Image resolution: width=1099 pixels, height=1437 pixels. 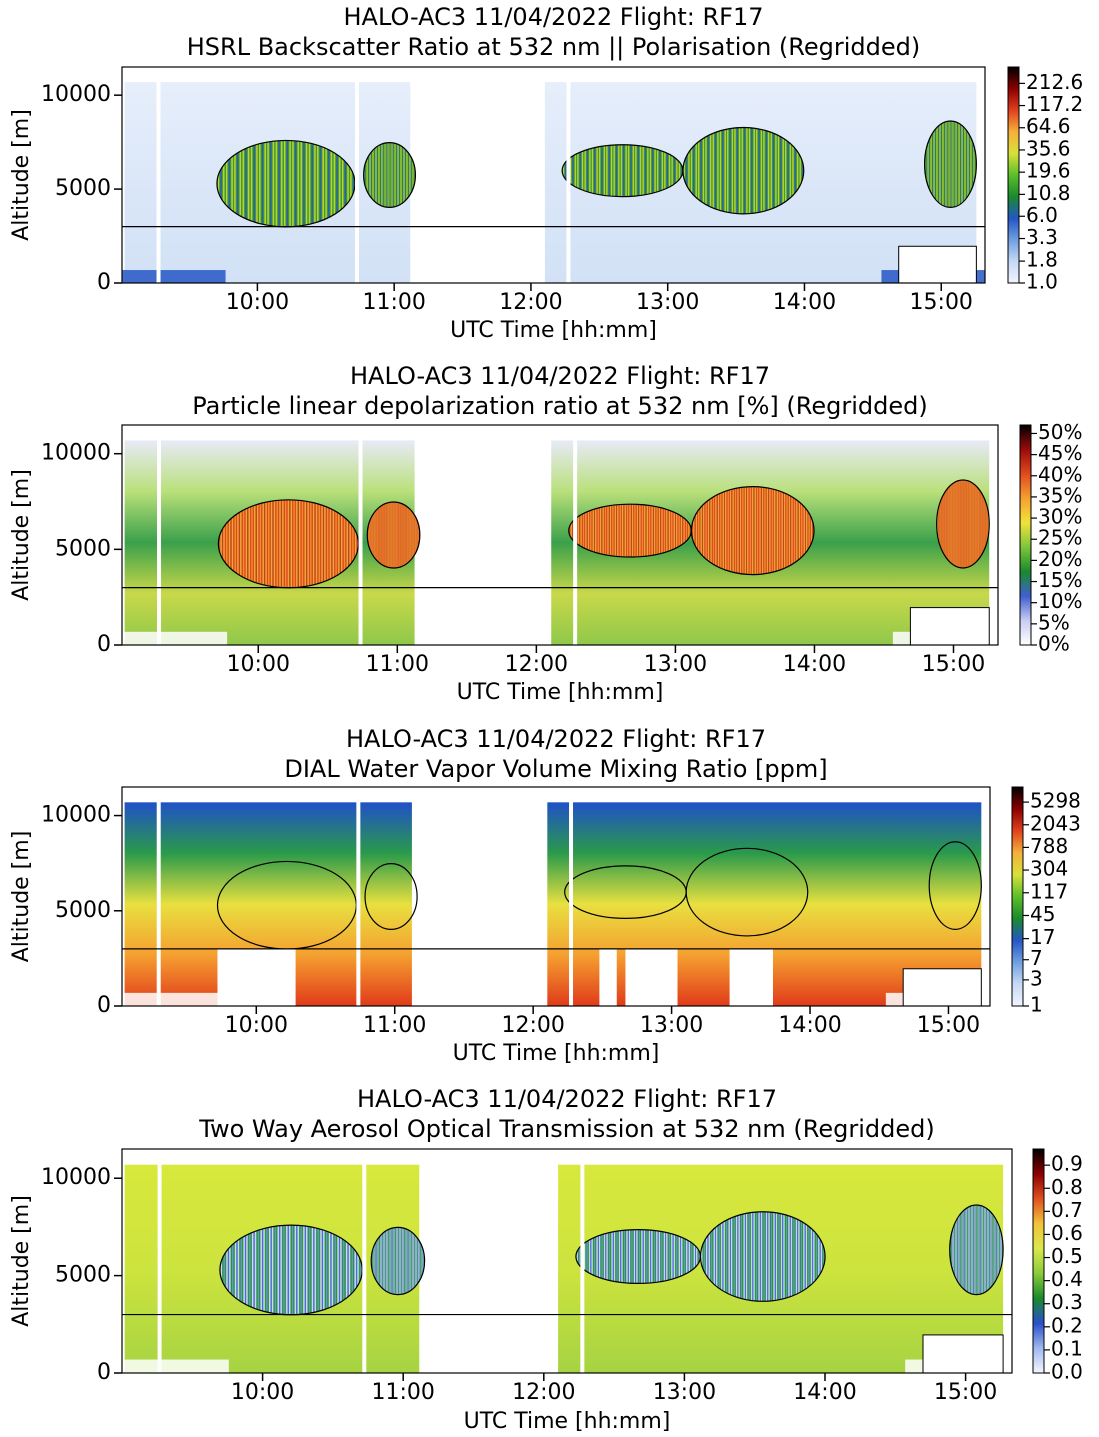 I want to click on colorbar-tick-label: 40%, so click(x=1060, y=474).